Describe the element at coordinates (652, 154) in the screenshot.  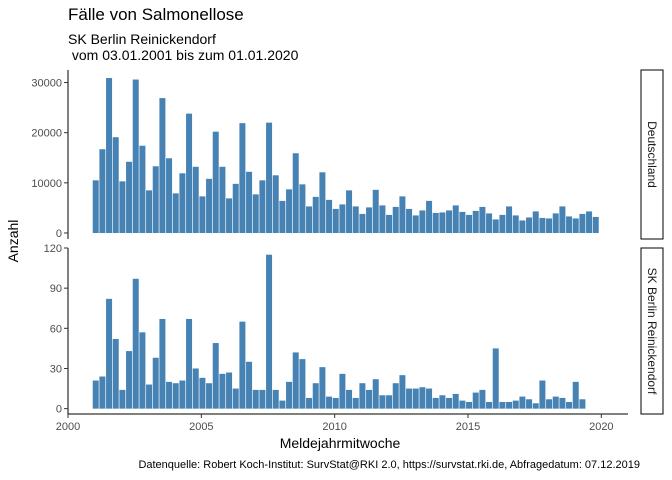
I see `facet-strip-label: Deutschland` at that location.